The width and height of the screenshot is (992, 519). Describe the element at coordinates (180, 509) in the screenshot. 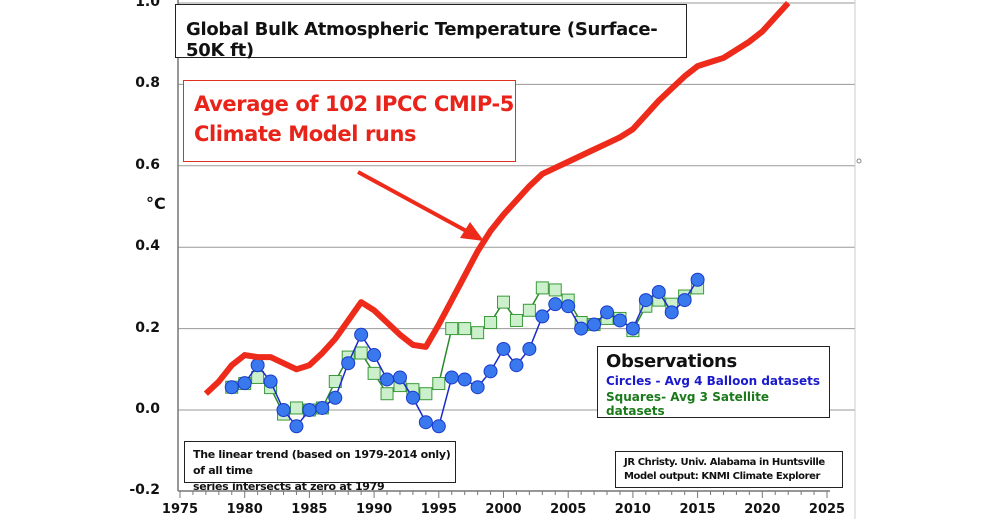

I see `x-tick-label: 1975` at that location.